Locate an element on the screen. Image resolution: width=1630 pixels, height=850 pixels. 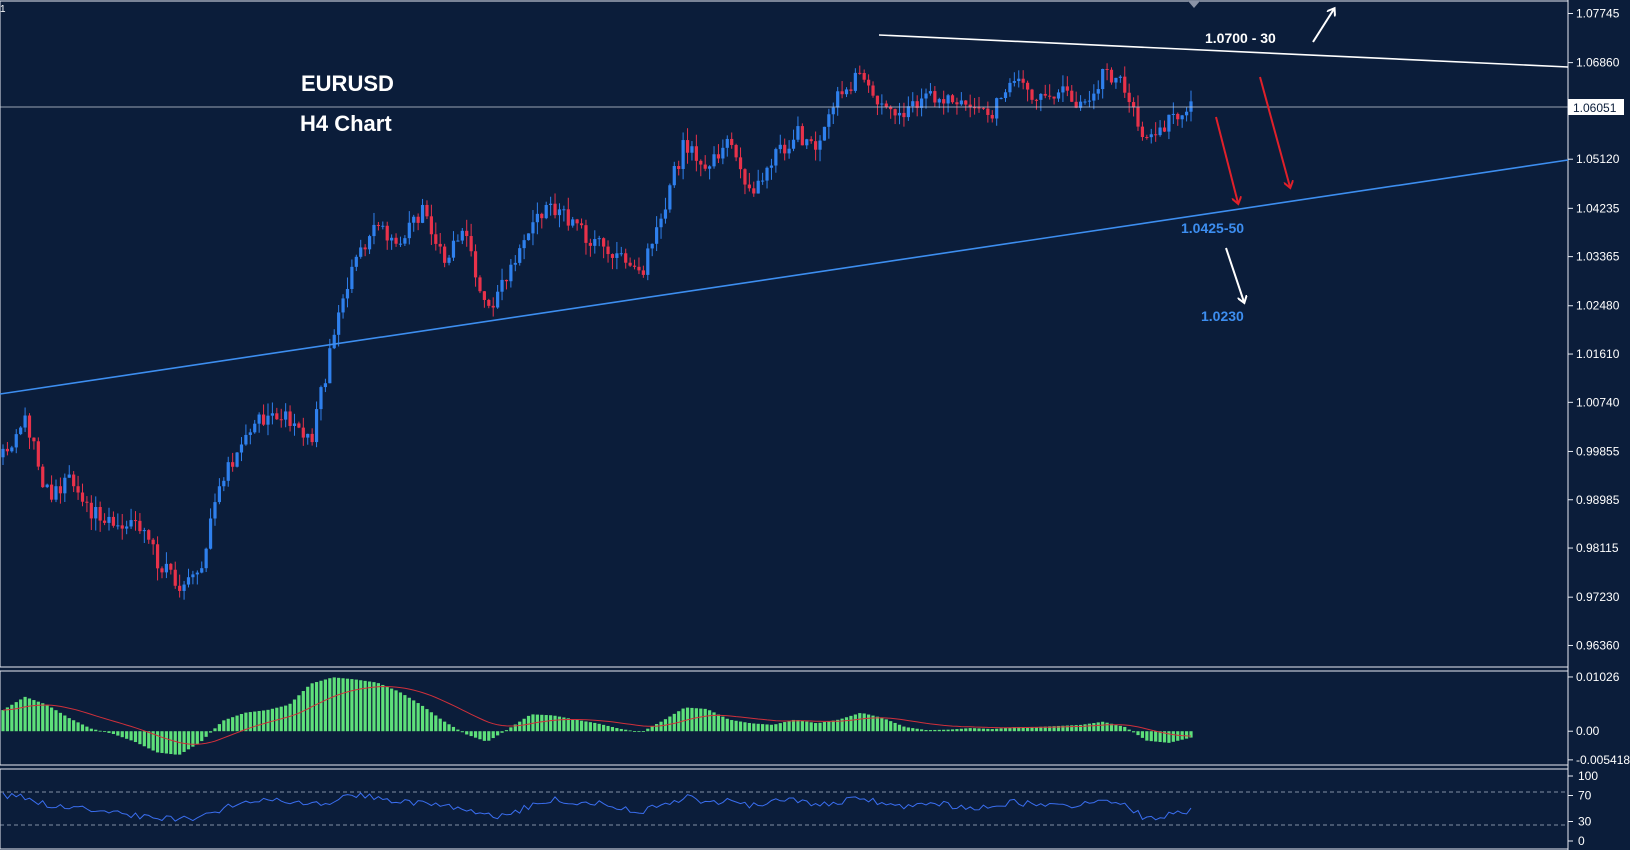
price-tick-label: 1.00740 is located at coordinates (1598, 402).